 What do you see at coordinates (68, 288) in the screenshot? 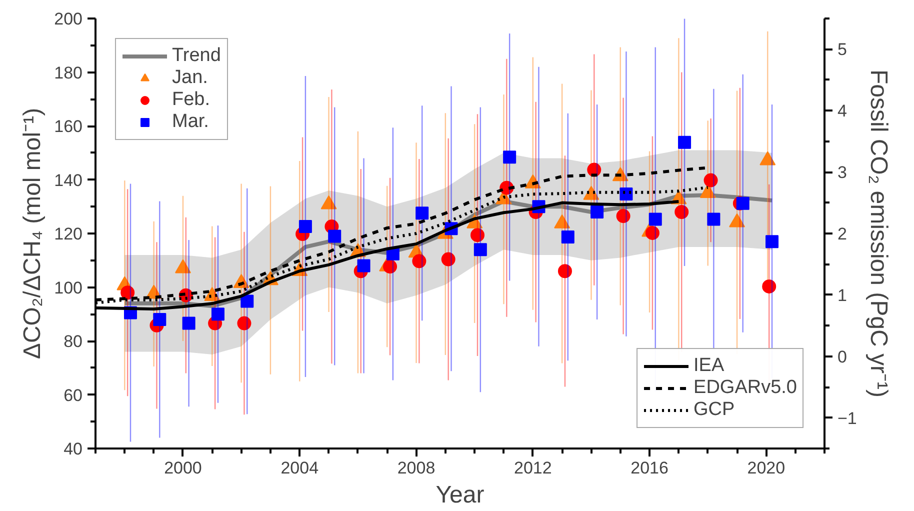
I see `y-tick-label: 100` at bounding box center [68, 288].